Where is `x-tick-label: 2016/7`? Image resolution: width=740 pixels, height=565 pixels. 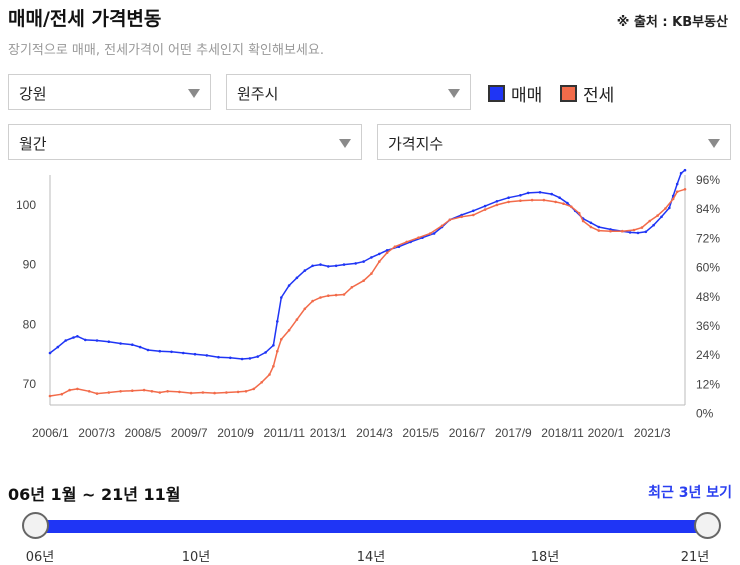
x-tick-label: 2016/7 is located at coordinates (467, 433).